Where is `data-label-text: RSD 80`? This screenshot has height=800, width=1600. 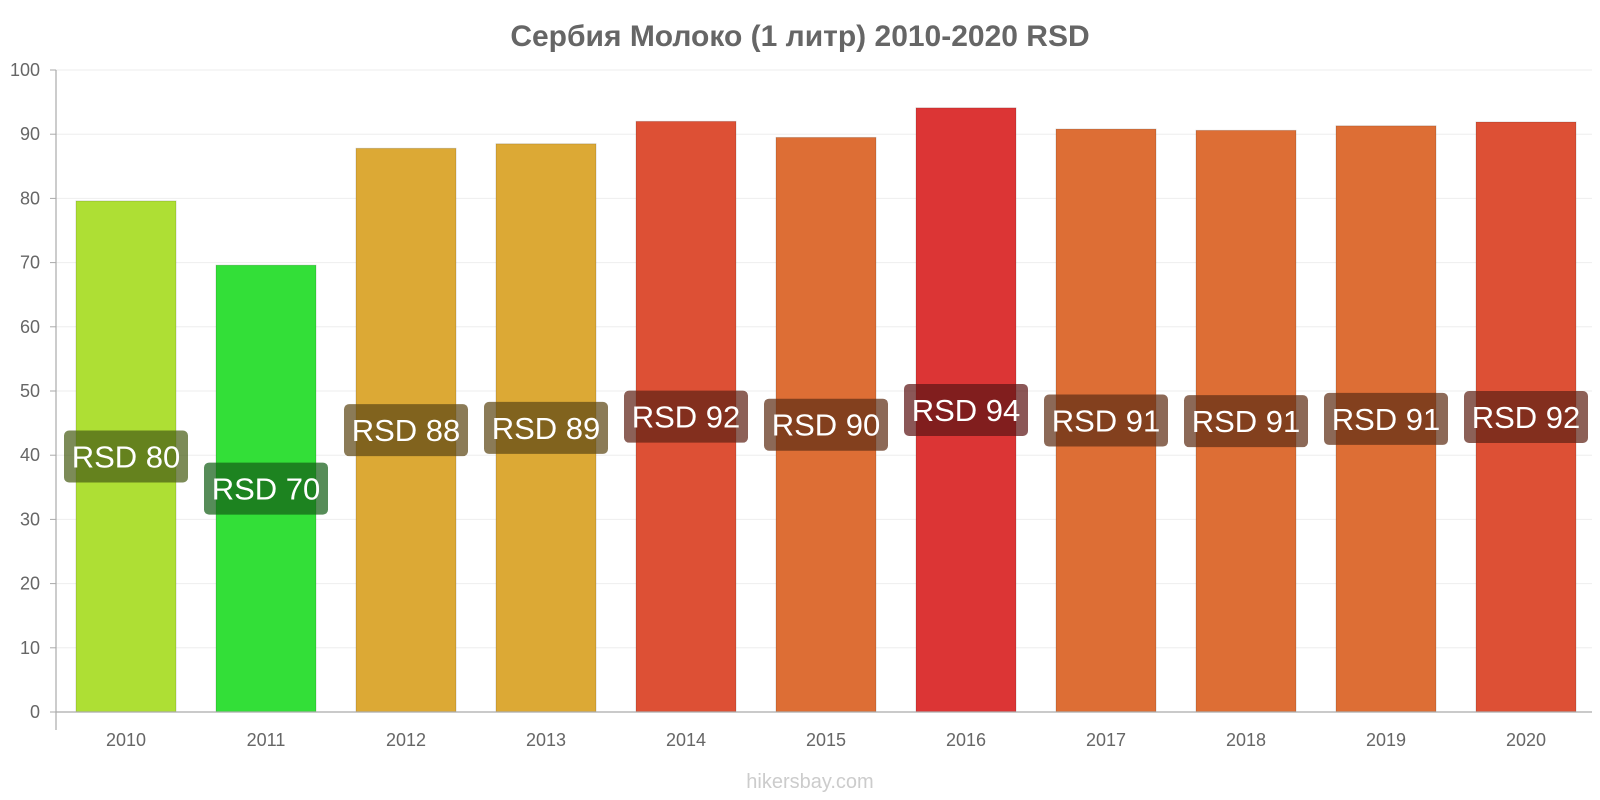
data-label-text: RSD 80 is located at coordinates (126, 456).